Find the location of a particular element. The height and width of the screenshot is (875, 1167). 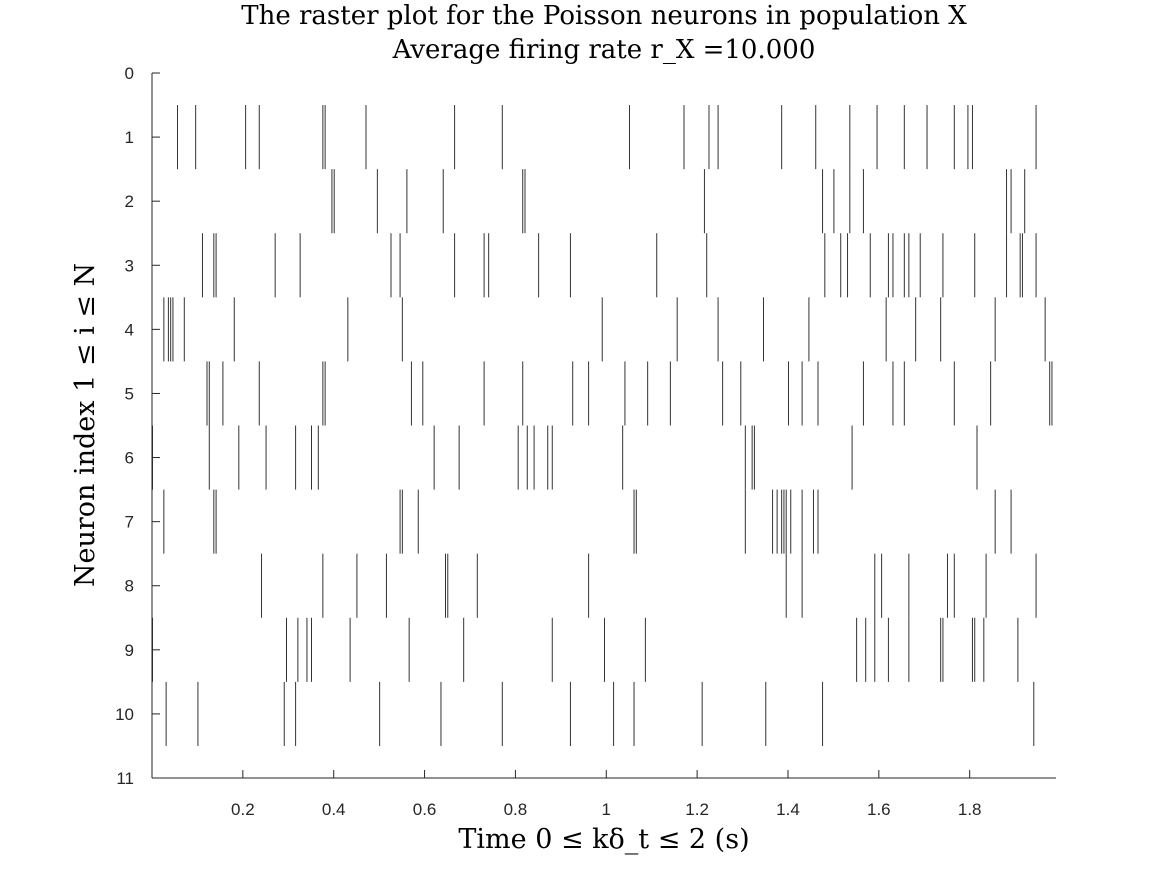

y-tick-label: 6 is located at coordinates (129, 458).